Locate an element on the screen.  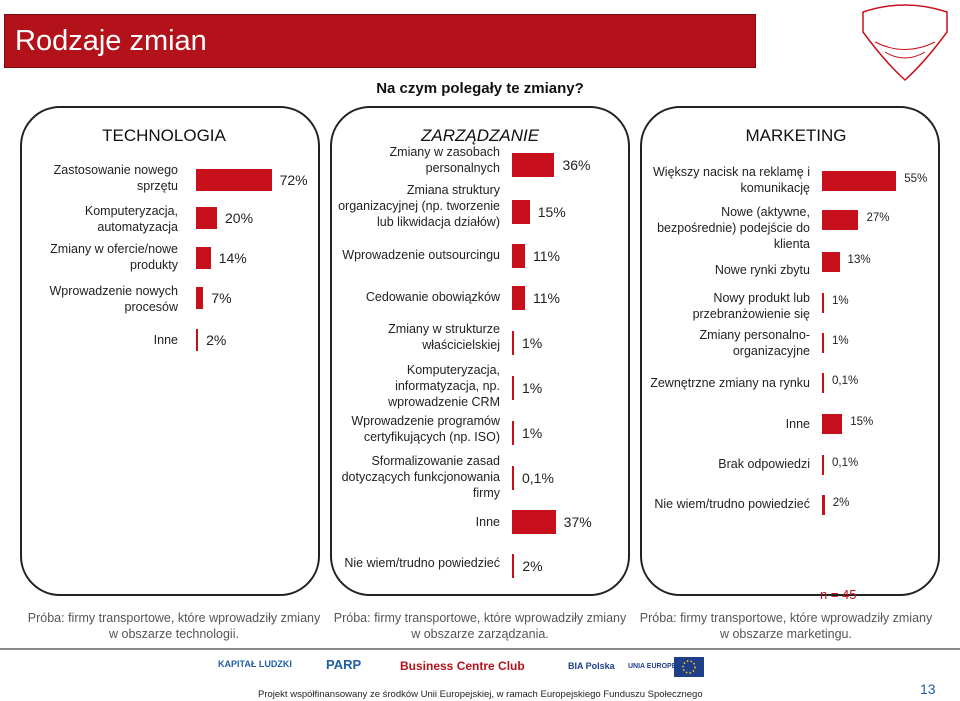
panel-title-zarzadzanie: ZARZĄDZANIE is located at coordinates (480, 135).